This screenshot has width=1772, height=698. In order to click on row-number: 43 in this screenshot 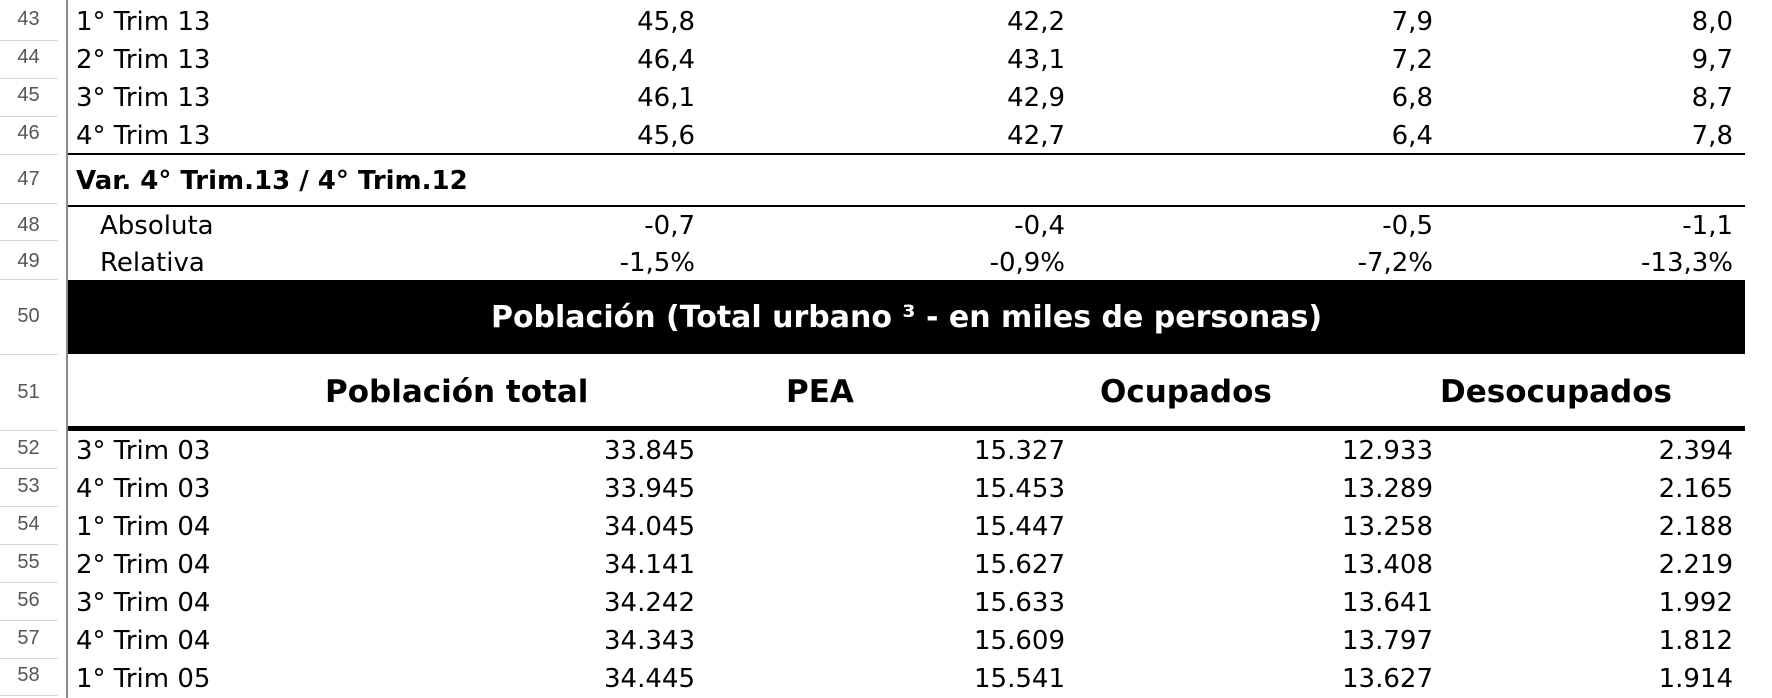, I will do `click(28, 19)`.